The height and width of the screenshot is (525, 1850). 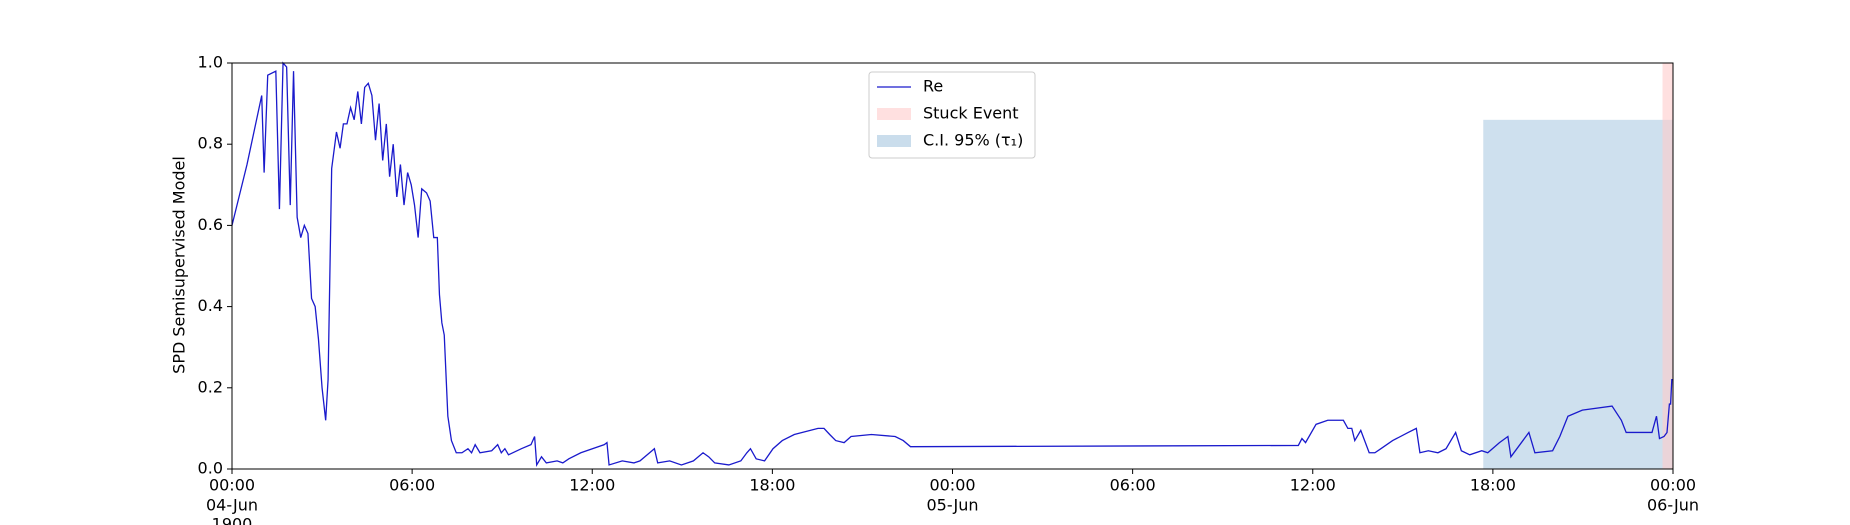 What do you see at coordinates (933, 86) in the screenshot?
I see `legend-label: Re` at bounding box center [933, 86].